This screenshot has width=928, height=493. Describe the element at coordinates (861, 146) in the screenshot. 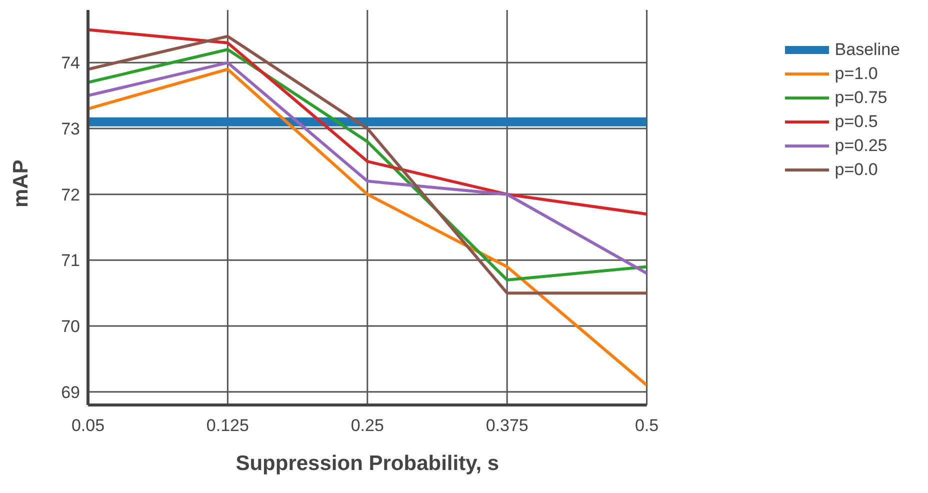

I see `legend-label: p=0.25` at that location.